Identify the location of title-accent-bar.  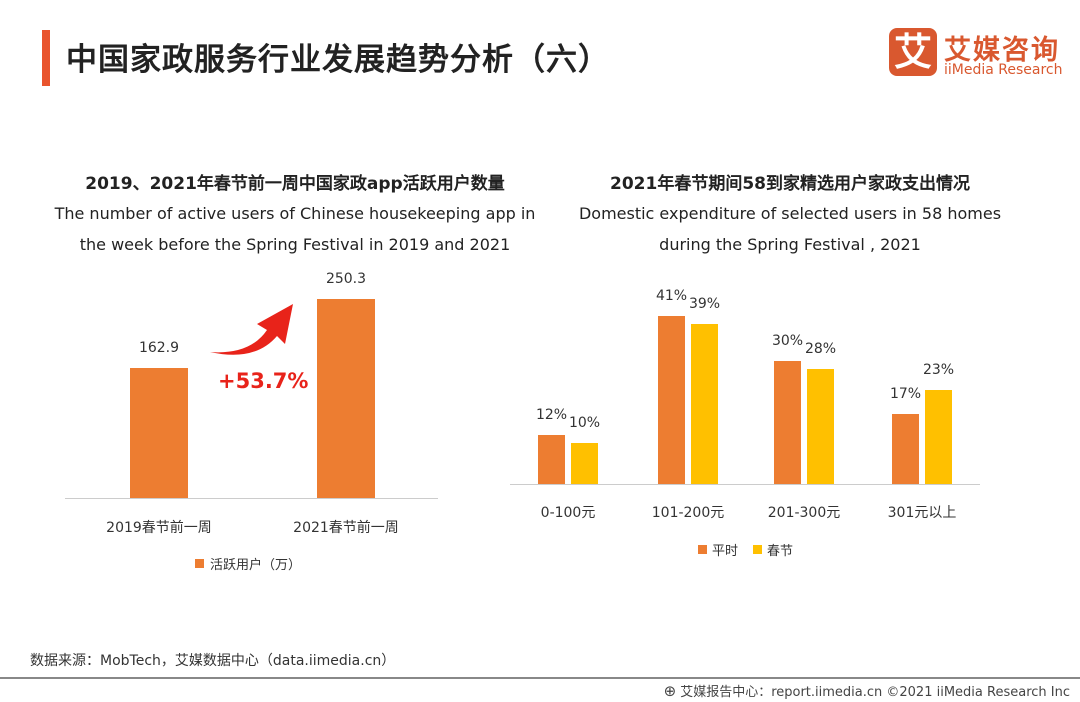
(46, 58).